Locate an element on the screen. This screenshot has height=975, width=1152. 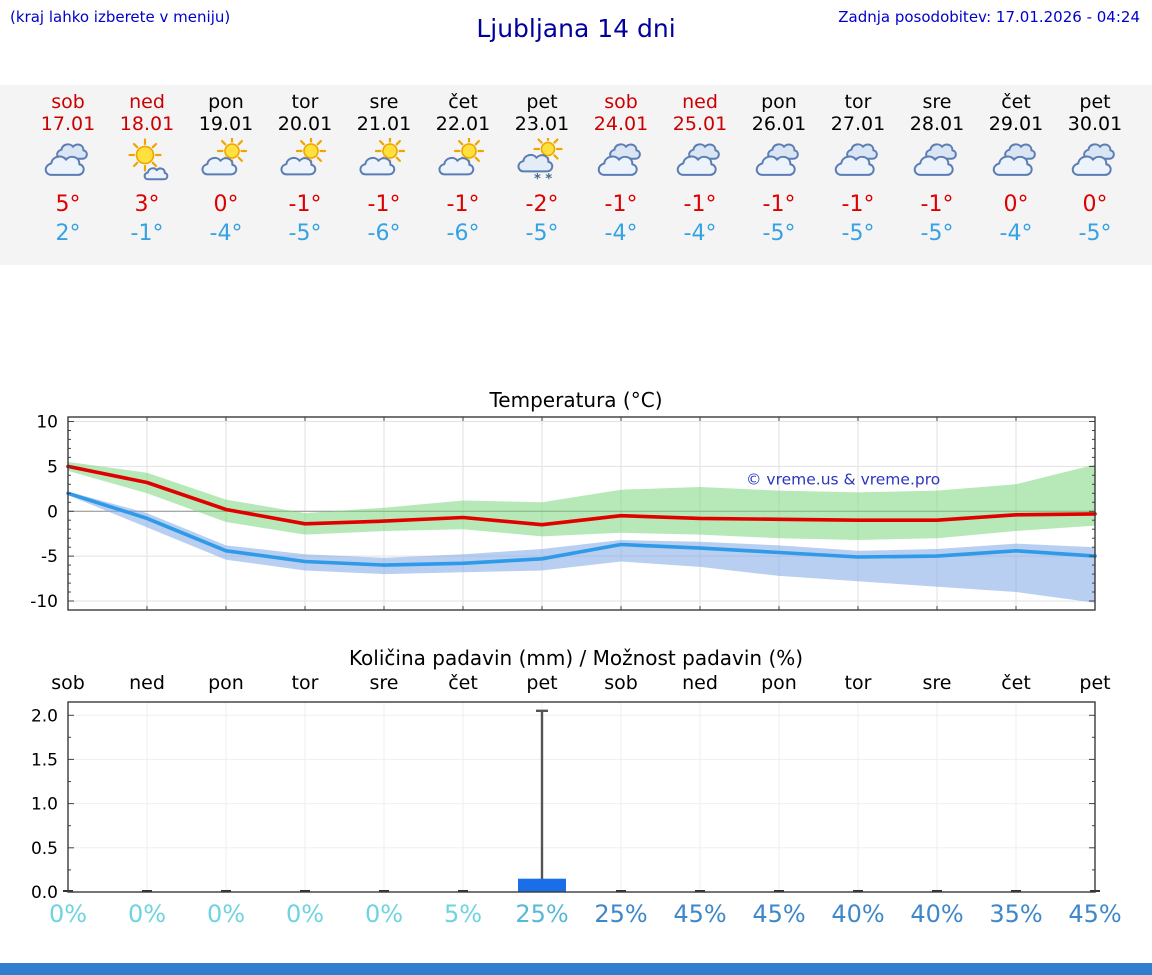
weather-icon-sun-cloud-snow: * * is located at coordinates (540, 160).